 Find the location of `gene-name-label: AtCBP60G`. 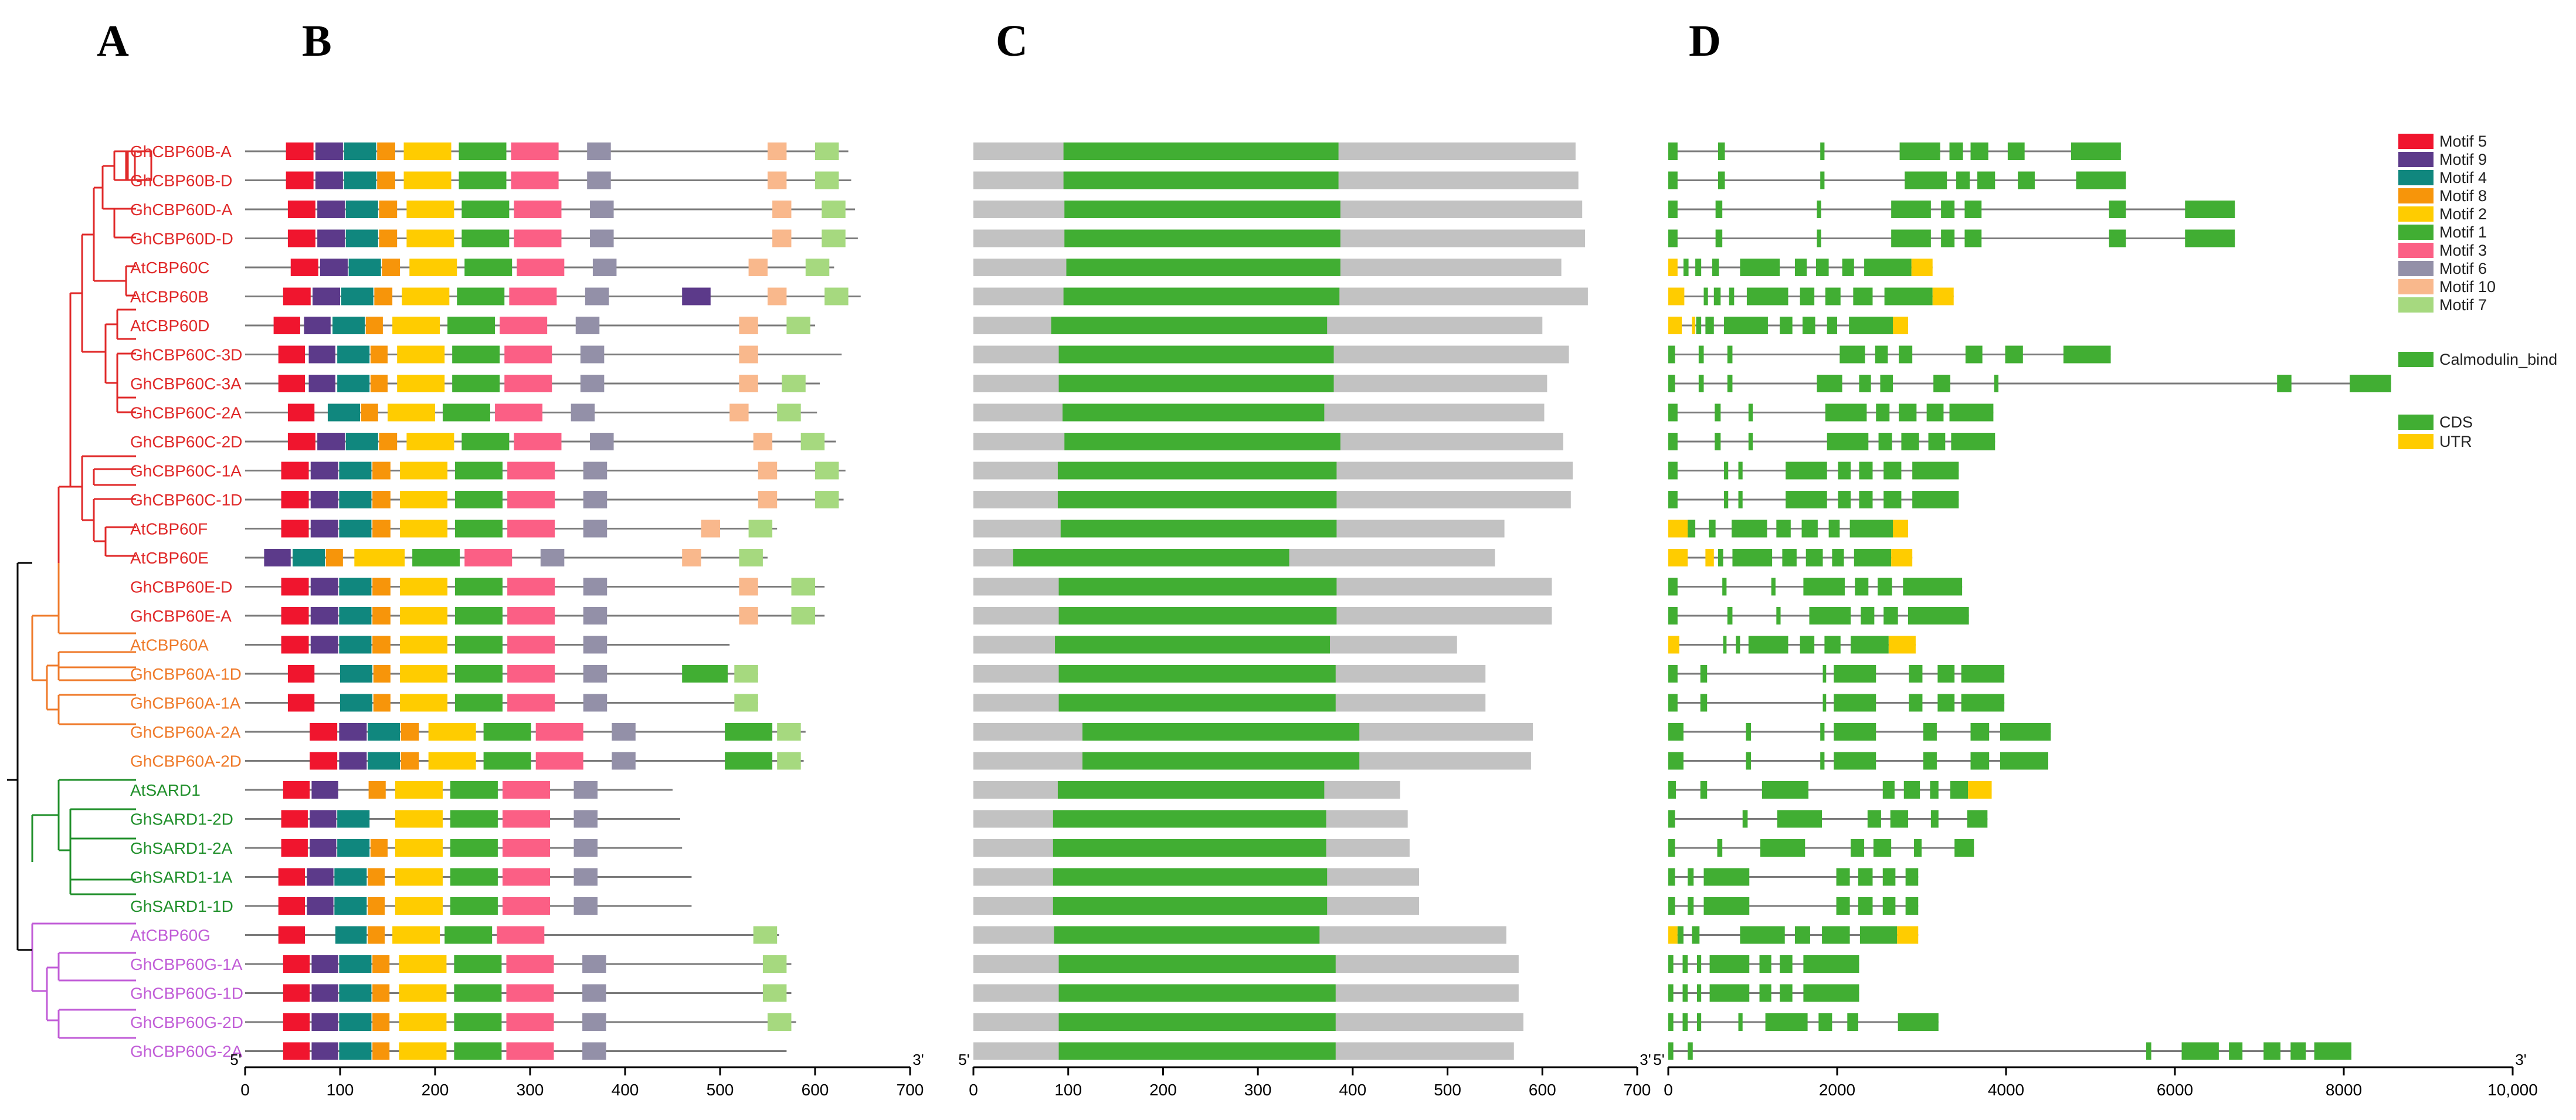

gene-name-label: AtCBP60G is located at coordinates (170, 935).